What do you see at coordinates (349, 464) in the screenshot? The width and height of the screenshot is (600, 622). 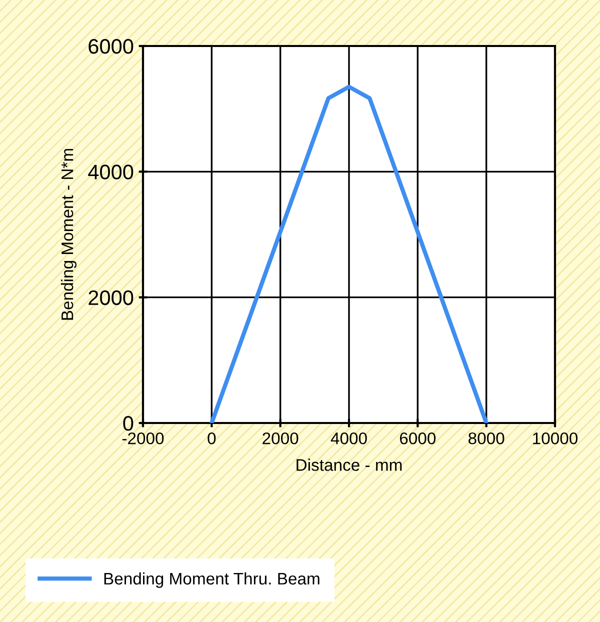 I see `x-axis-title: Distance - mm` at bounding box center [349, 464].